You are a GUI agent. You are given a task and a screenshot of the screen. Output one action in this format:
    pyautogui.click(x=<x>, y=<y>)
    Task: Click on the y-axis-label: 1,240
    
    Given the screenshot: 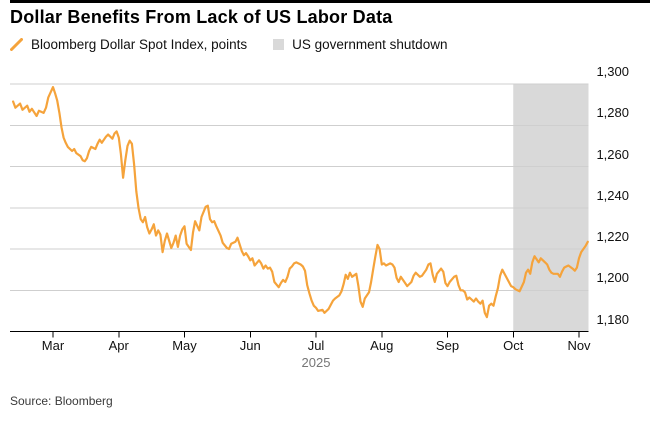 What is the action you would take?
    pyautogui.click(x=612, y=195)
    